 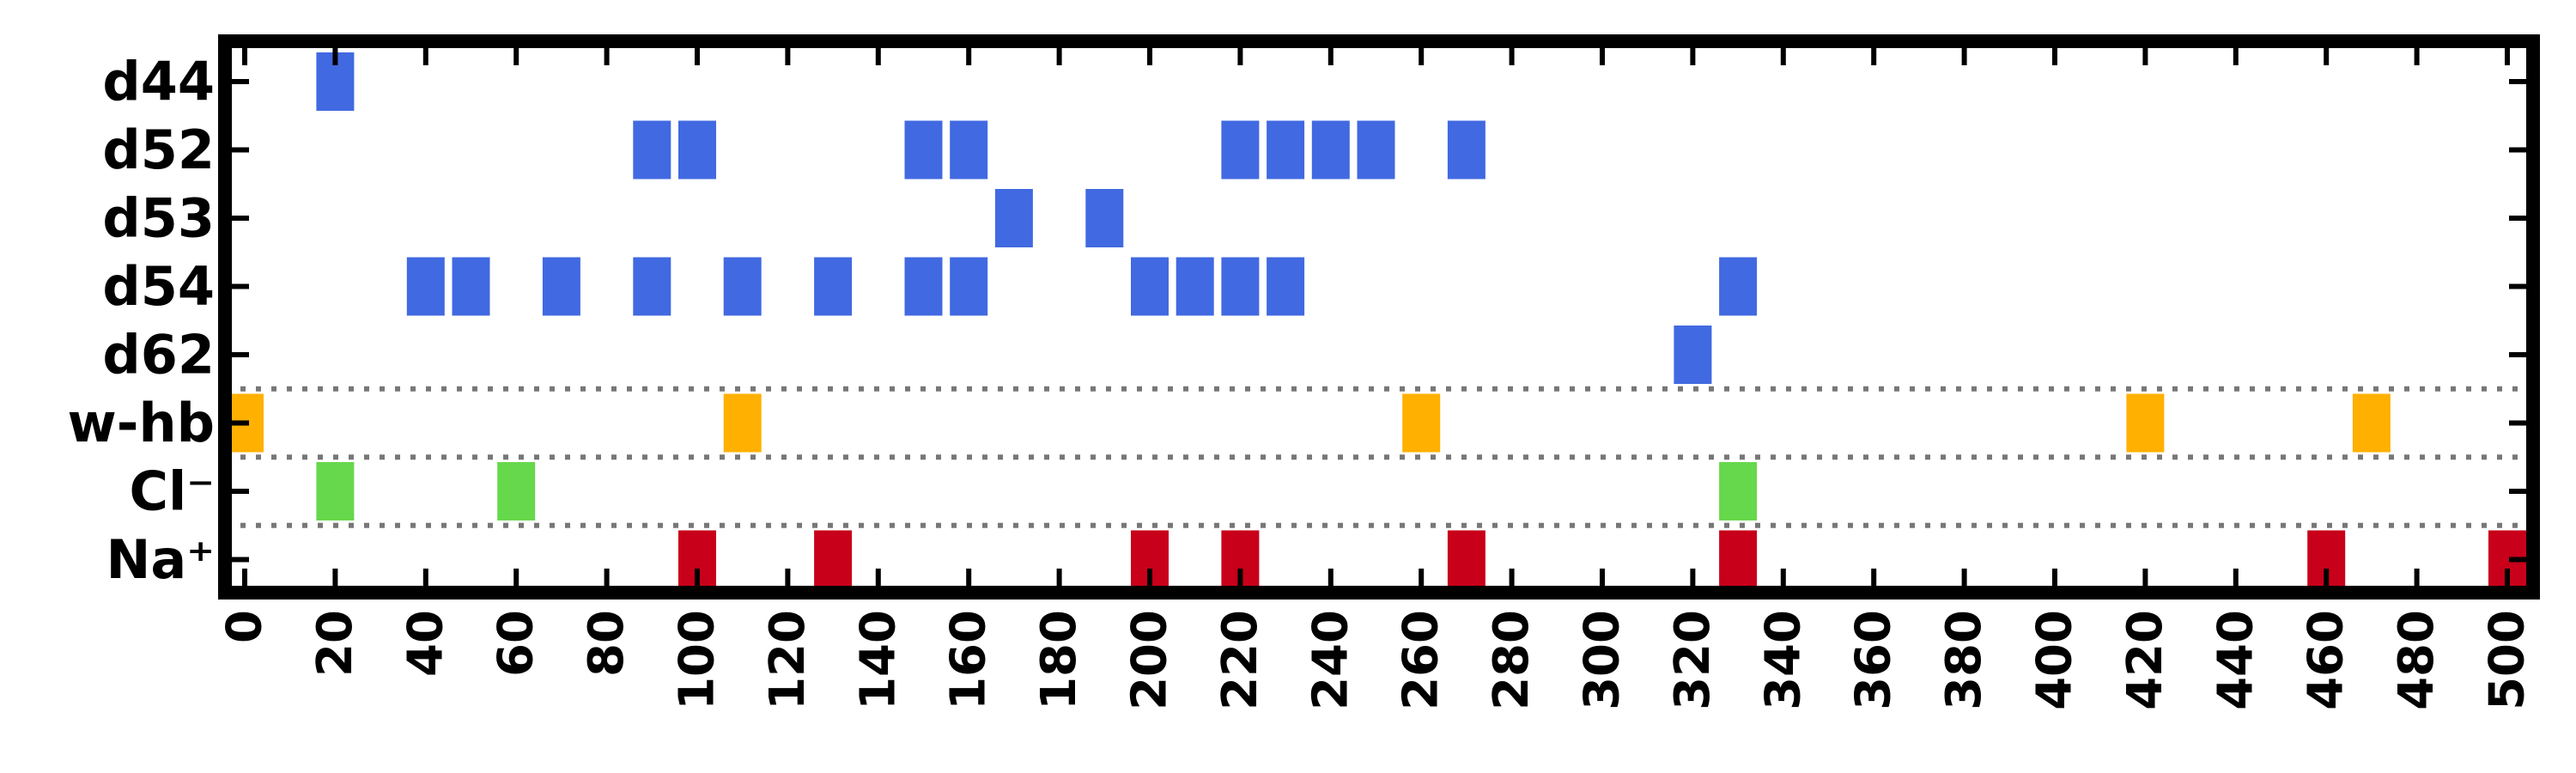 I want to click on y-tick-label-2: d53, so click(x=159, y=218).